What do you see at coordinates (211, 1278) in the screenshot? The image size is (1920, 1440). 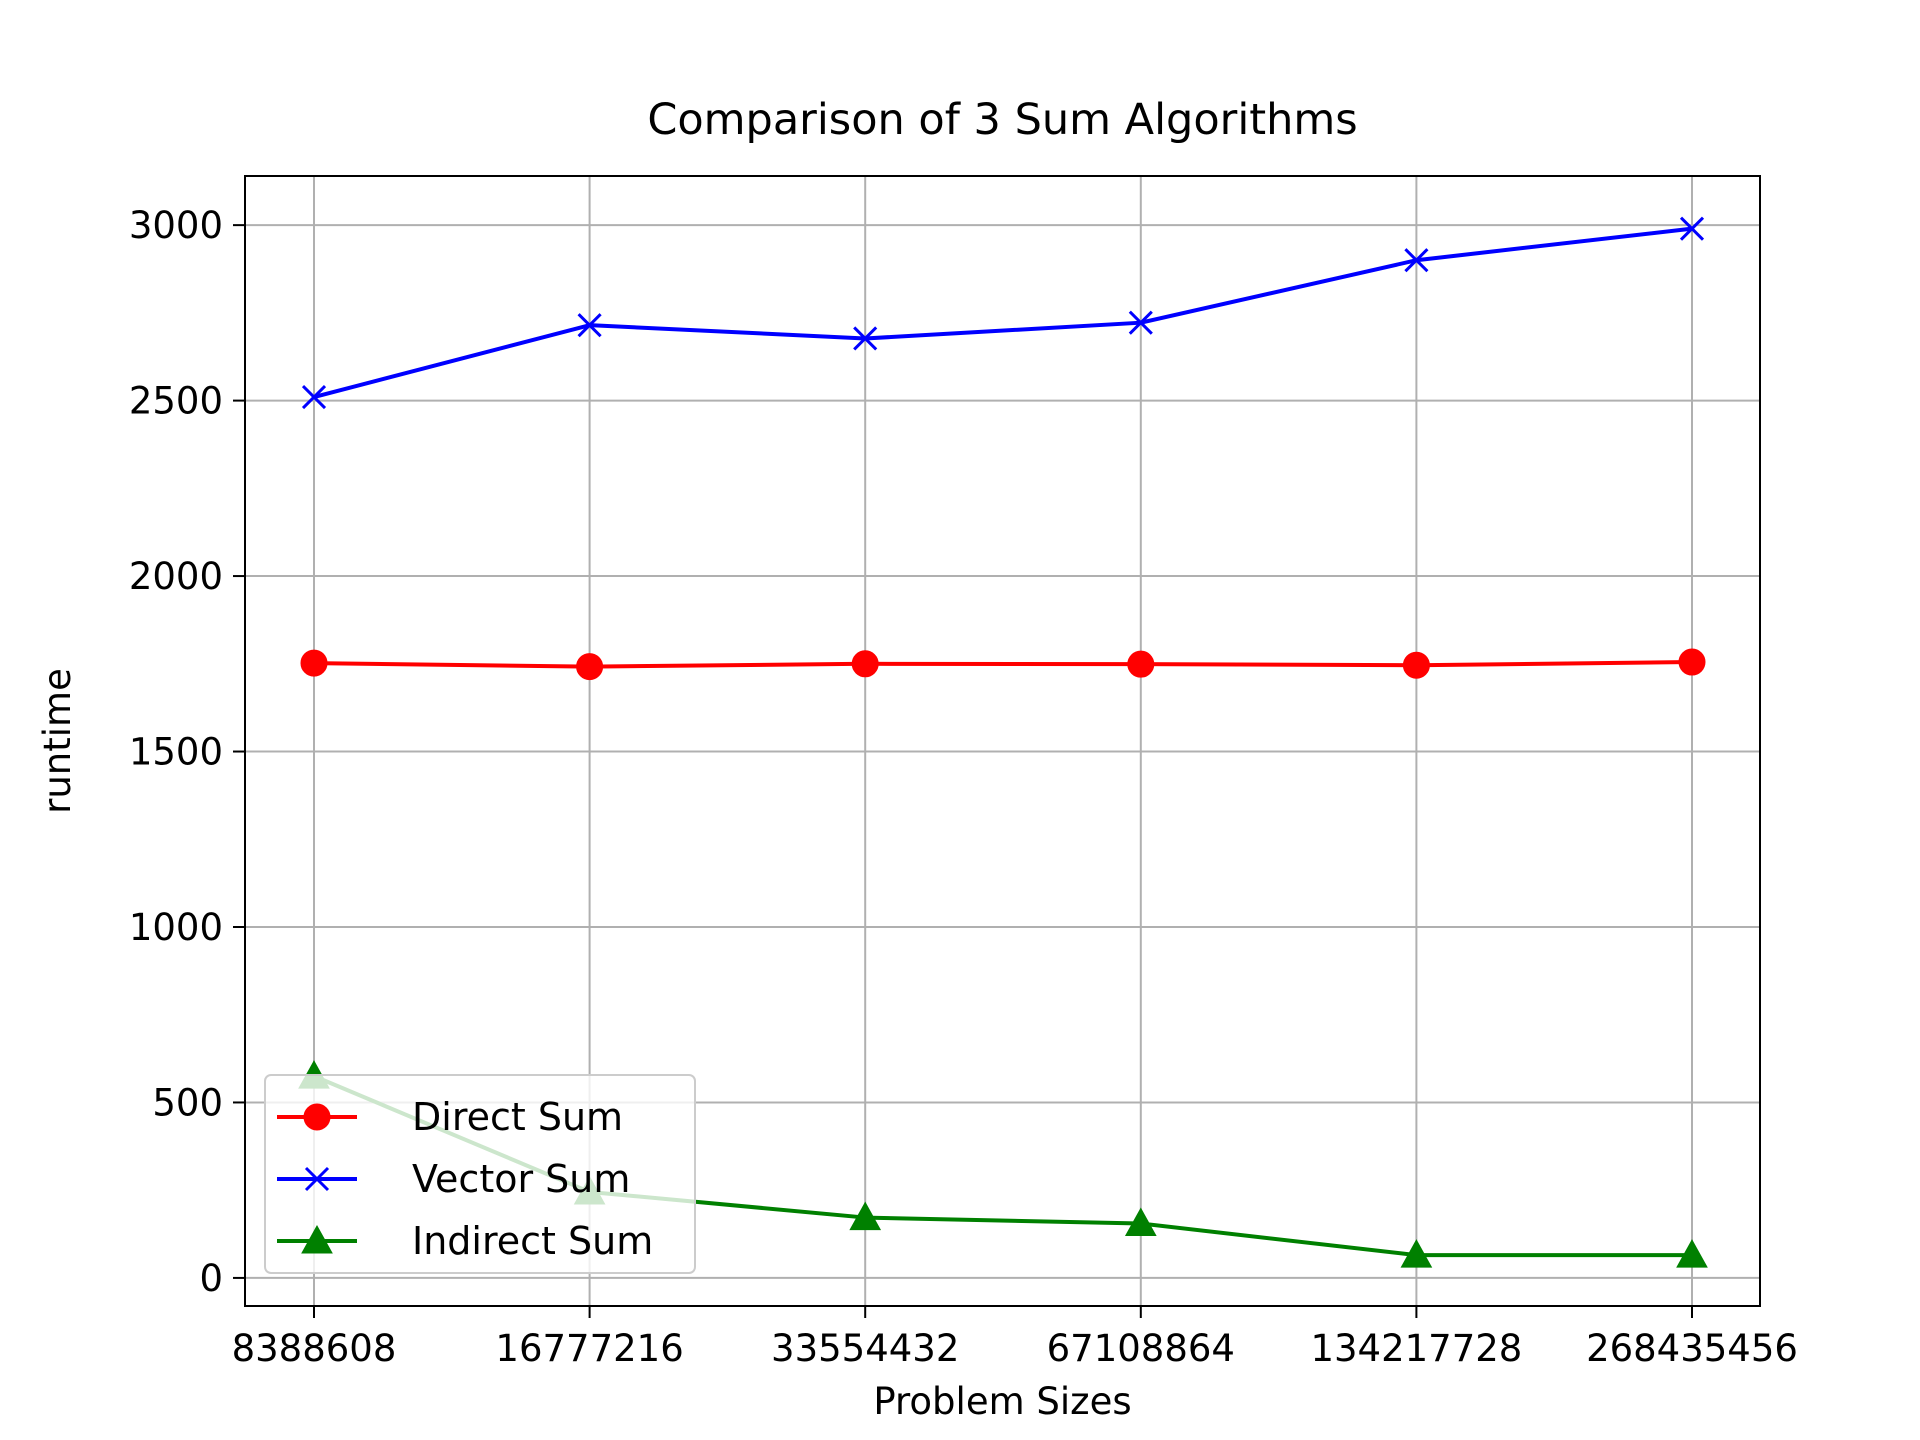 I see `y-tick-label: 0` at bounding box center [211, 1278].